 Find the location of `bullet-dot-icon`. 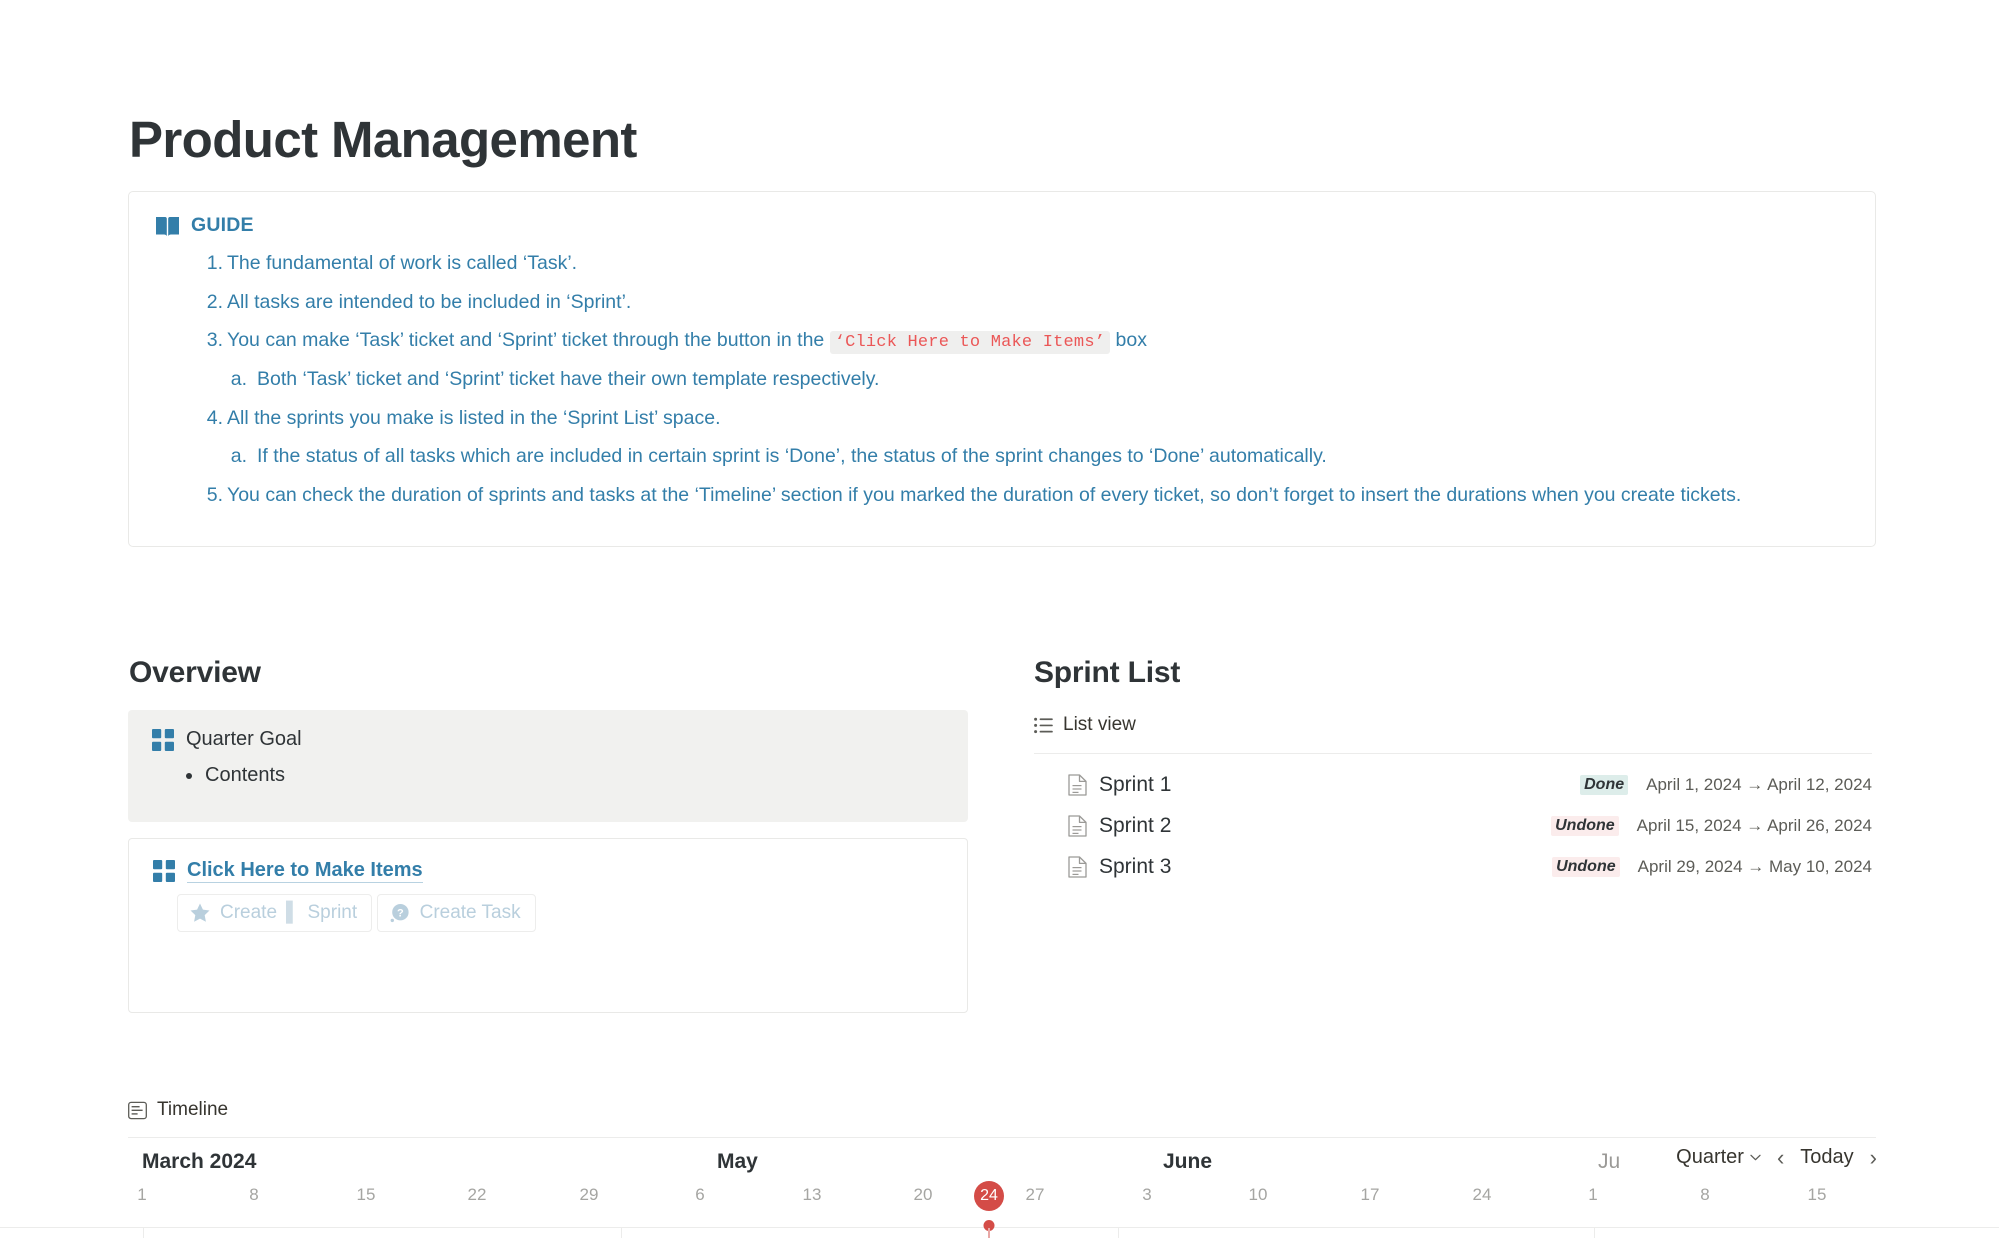

bullet-dot-icon is located at coordinates (189, 775).